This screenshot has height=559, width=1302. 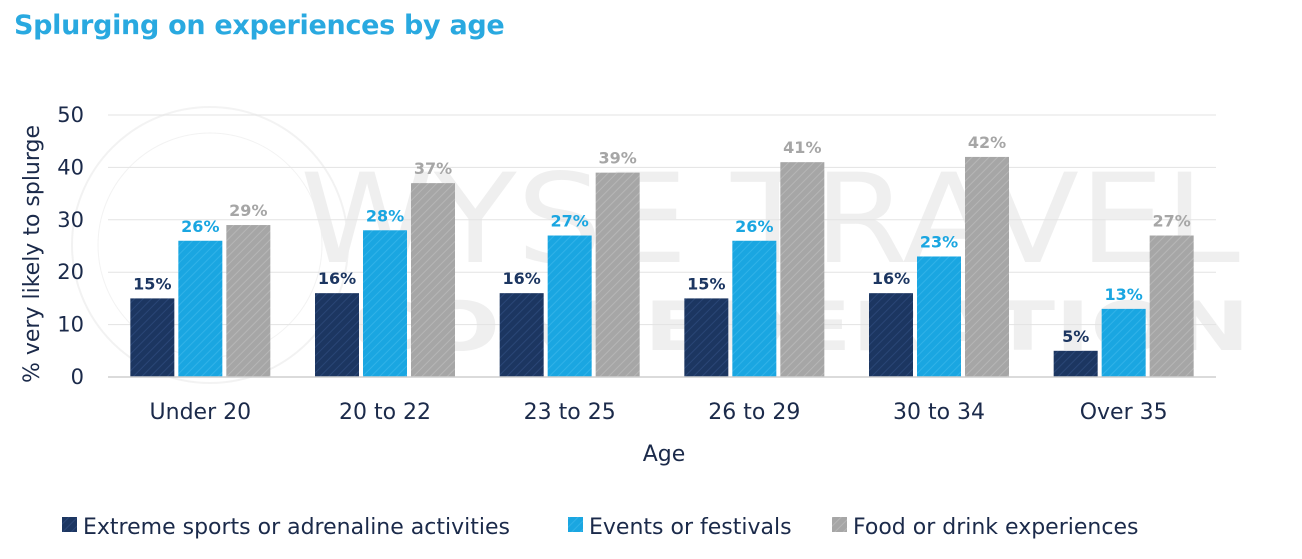 I want to click on y-tick-label: 0, so click(x=77, y=377).